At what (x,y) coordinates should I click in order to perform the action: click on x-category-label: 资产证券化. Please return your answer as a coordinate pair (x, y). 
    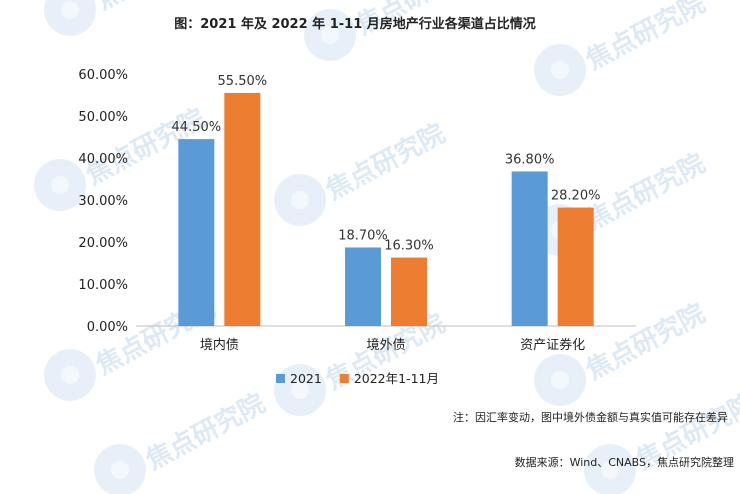
    Looking at the image, I should click on (552, 345).